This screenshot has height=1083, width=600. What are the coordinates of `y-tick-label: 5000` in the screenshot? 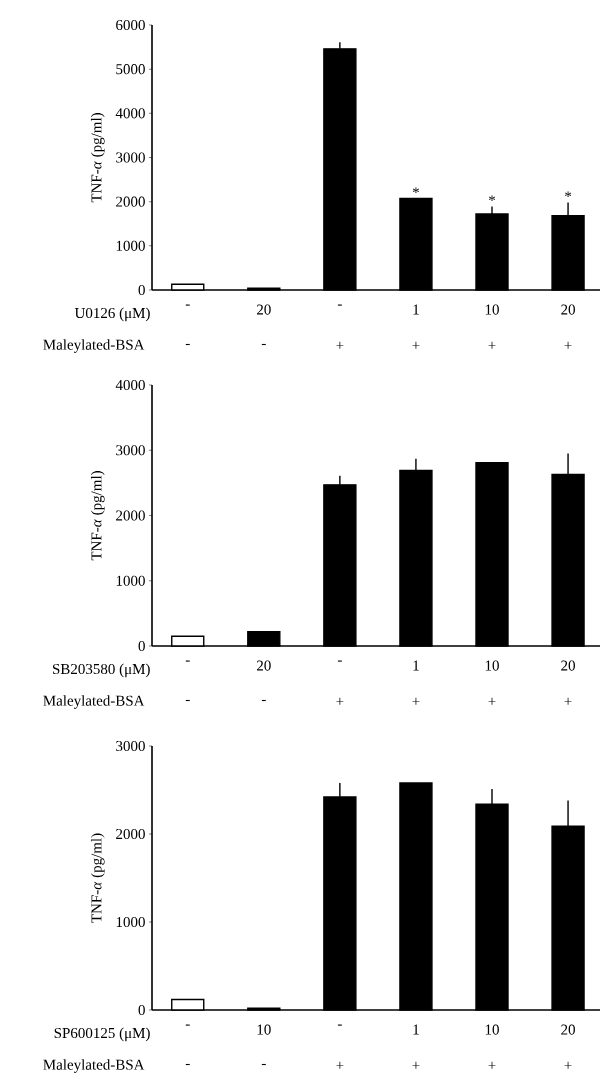 It's located at (130, 69).